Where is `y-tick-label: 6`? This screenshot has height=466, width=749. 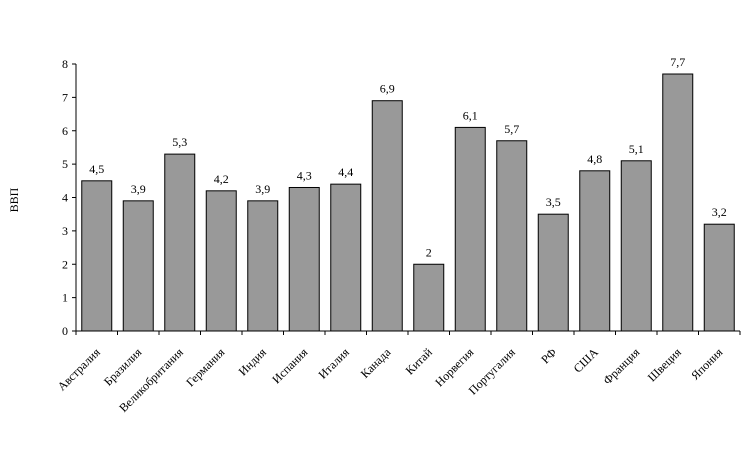 y-tick-label: 6 is located at coordinates (65, 131).